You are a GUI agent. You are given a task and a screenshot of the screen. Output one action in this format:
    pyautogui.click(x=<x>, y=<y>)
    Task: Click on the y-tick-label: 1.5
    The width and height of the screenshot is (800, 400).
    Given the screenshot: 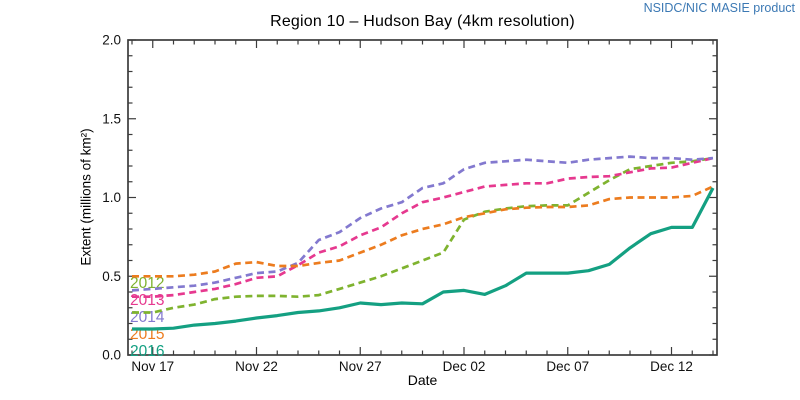 What is the action you would take?
    pyautogui.click(x=111, y=118)
    